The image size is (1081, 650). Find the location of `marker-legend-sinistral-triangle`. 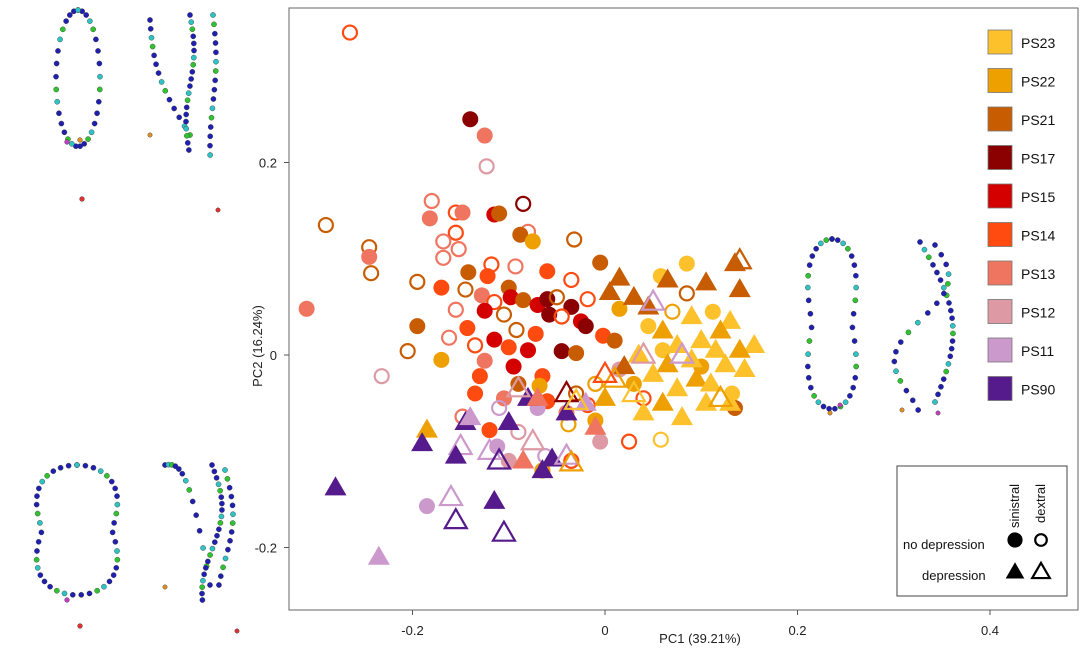

marker-legend-sinistral-triangle is located at coordinates (1015, 570).